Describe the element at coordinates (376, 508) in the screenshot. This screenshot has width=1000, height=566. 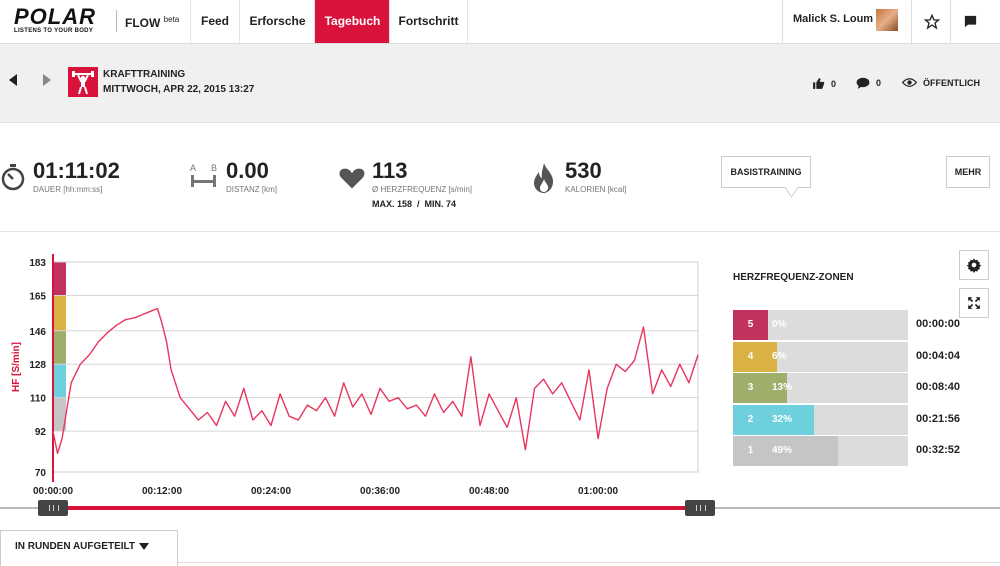
I see `timeline-selected-range` at that location.